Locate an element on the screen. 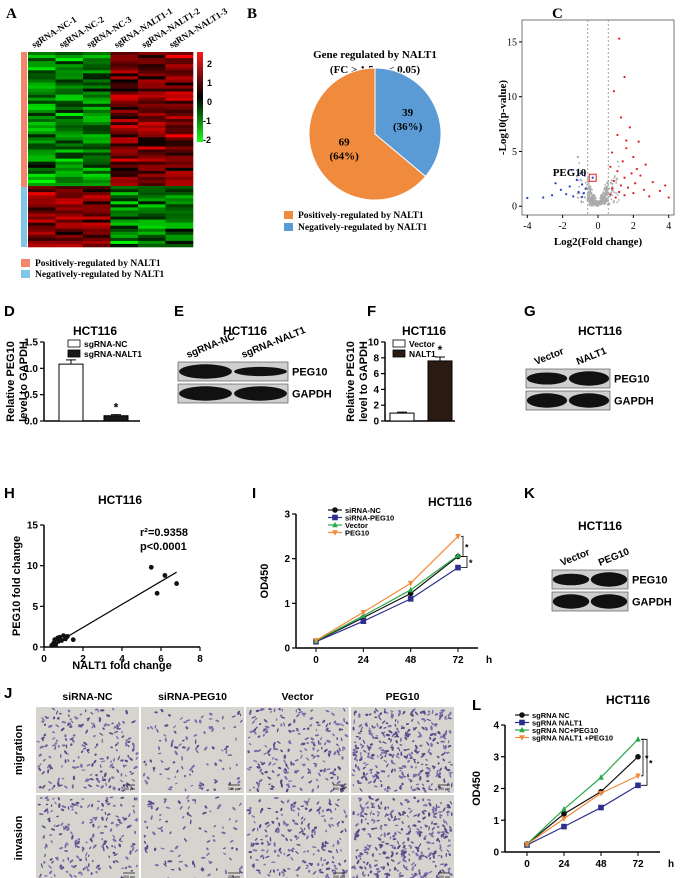  panel-label-f: F is located at coordinates (371, 311).